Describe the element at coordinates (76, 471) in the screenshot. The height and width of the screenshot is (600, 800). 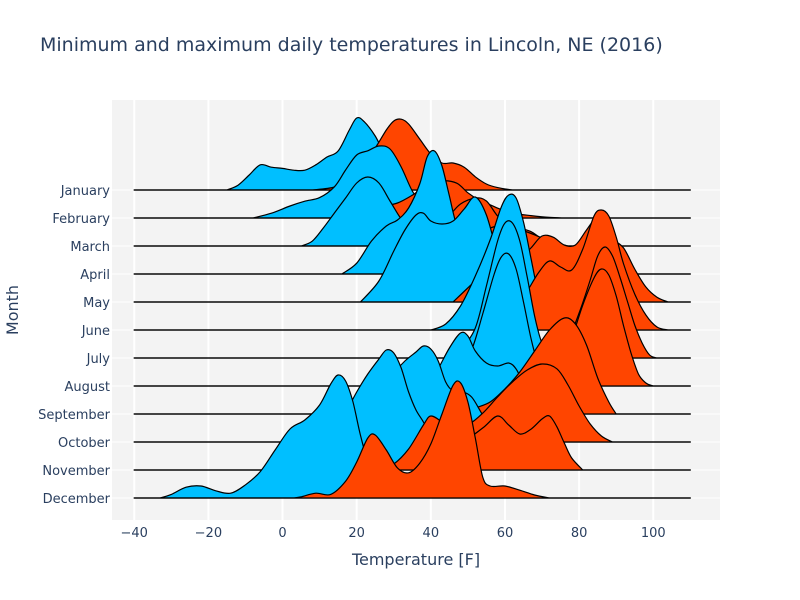
I see `y-tick-label: November` at that location.